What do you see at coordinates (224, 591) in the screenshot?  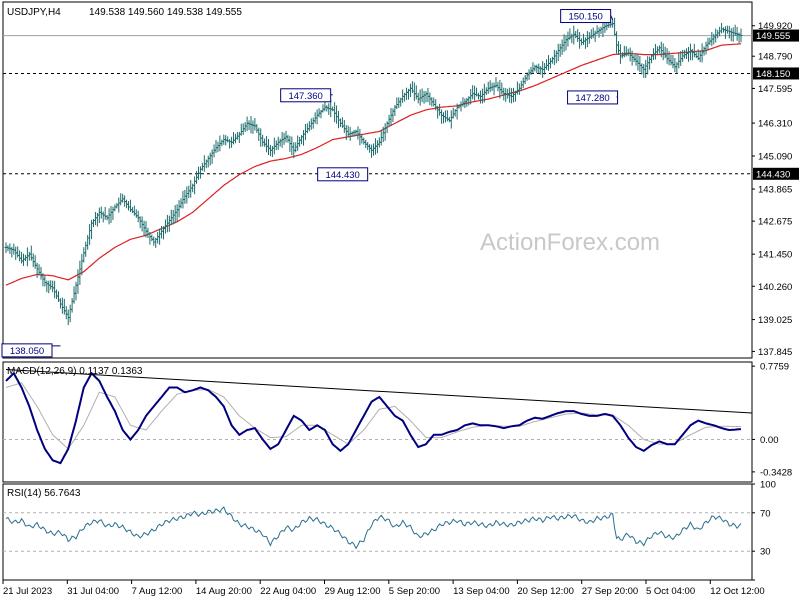 I see `x-tick-label: 14 Aug 20:00` at bounding box center [224, 591].